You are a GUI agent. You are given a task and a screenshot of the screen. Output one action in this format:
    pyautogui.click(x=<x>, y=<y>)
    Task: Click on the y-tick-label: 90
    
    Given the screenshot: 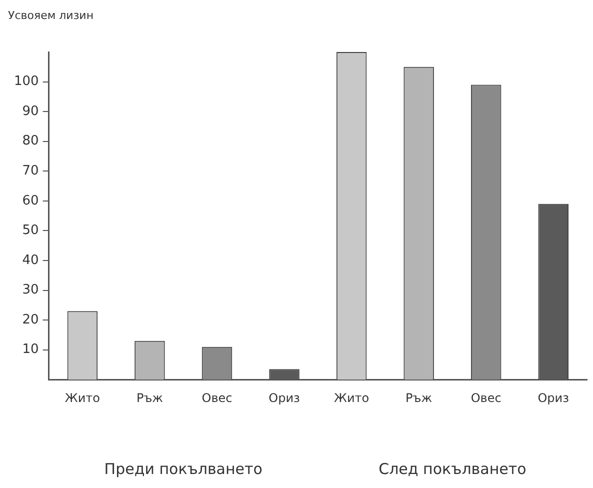 What is the action you would take?
    pyautogui.click(x=30, y=111)
    